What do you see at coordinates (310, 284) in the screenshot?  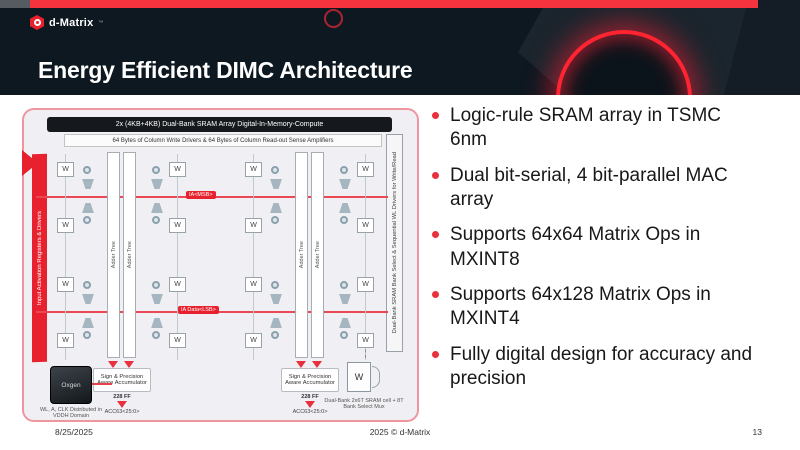 I see `compute-group-right: W W W W W W W W` at bounding box center [310, 284].